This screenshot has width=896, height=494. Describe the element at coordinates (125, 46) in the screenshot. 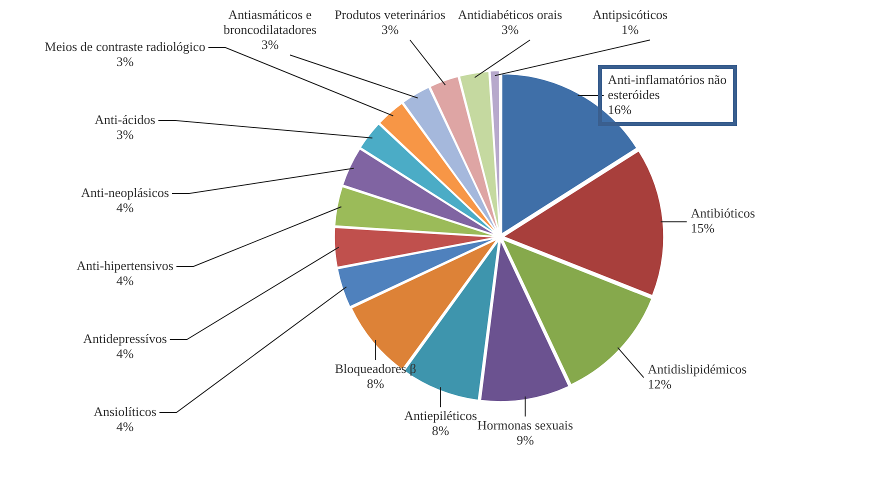

I see `slice-label: Meios de contraste radiológico` at that location.